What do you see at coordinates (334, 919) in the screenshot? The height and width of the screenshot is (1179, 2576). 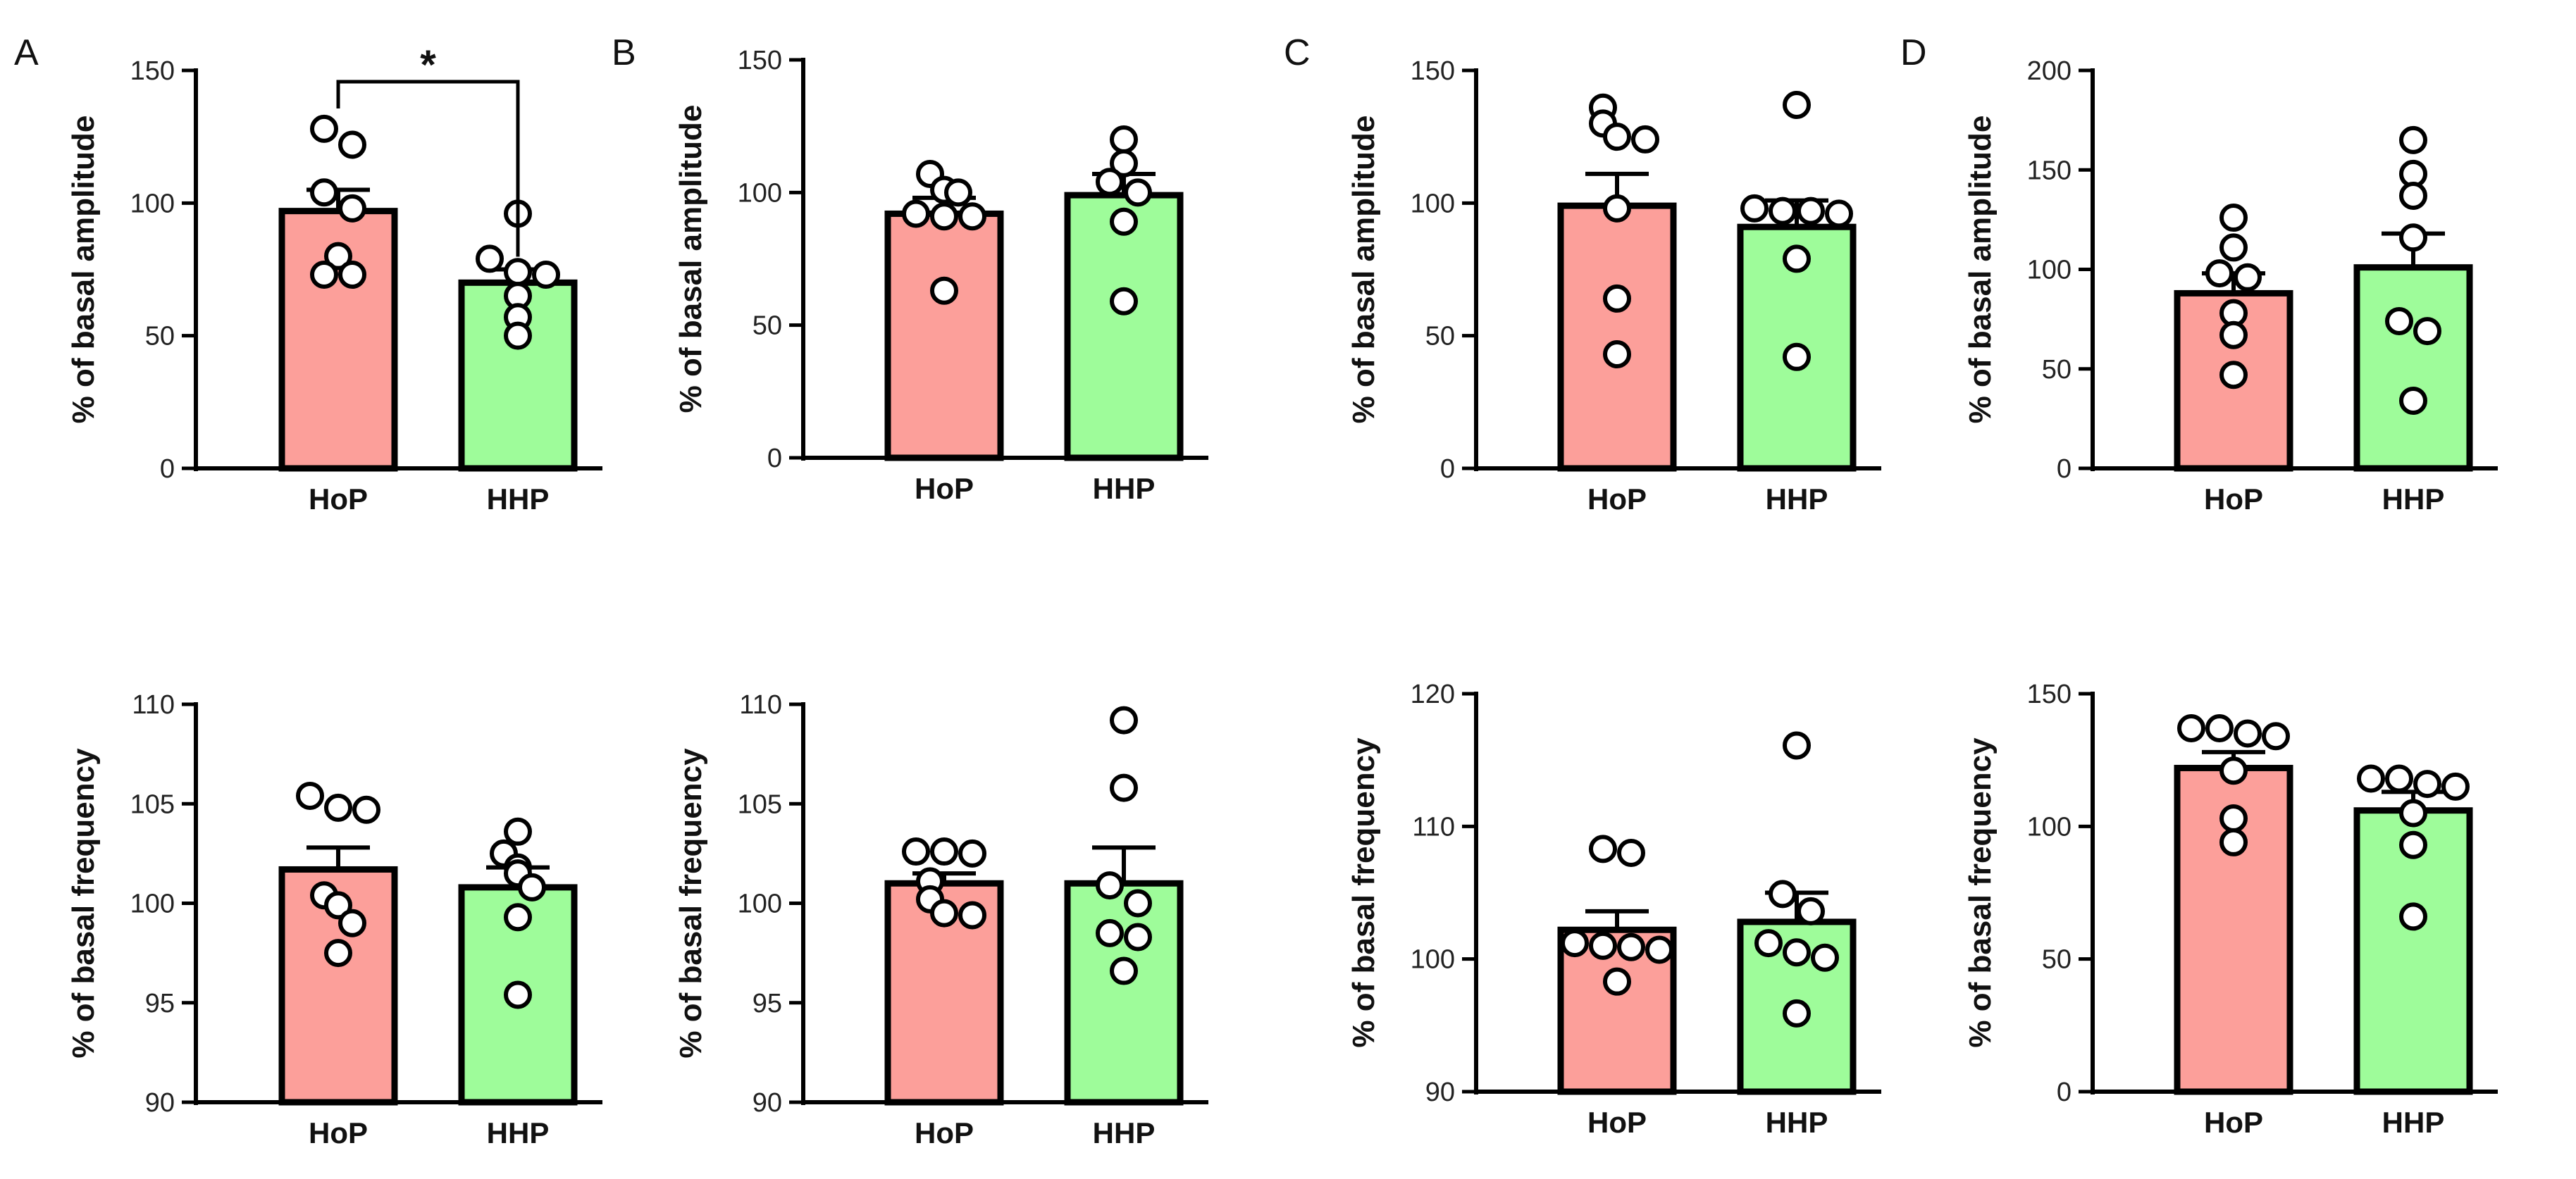 I see `chart-a-frequency: HoP HHP 90 95 100 105 110 % of basal frequency` at bounding box center [334, 919].